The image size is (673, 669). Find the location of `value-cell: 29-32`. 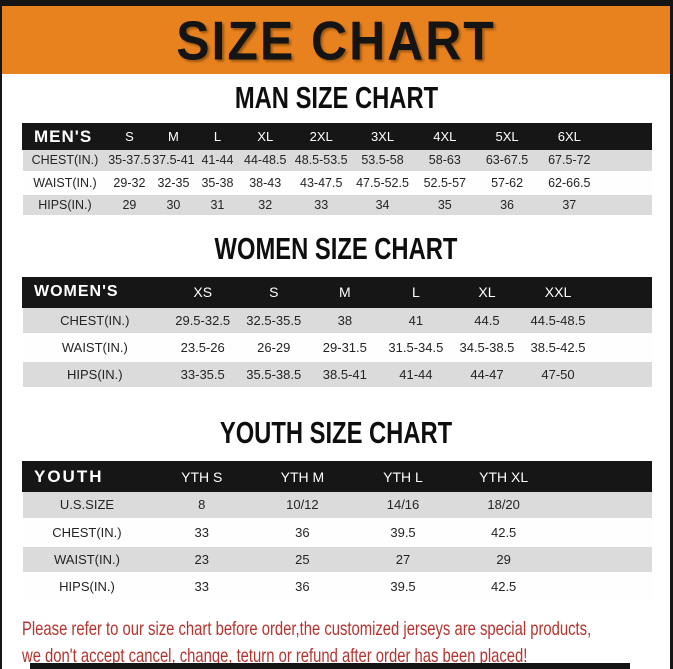

value-cell: 29-32 is located at coordinates (129, 183).